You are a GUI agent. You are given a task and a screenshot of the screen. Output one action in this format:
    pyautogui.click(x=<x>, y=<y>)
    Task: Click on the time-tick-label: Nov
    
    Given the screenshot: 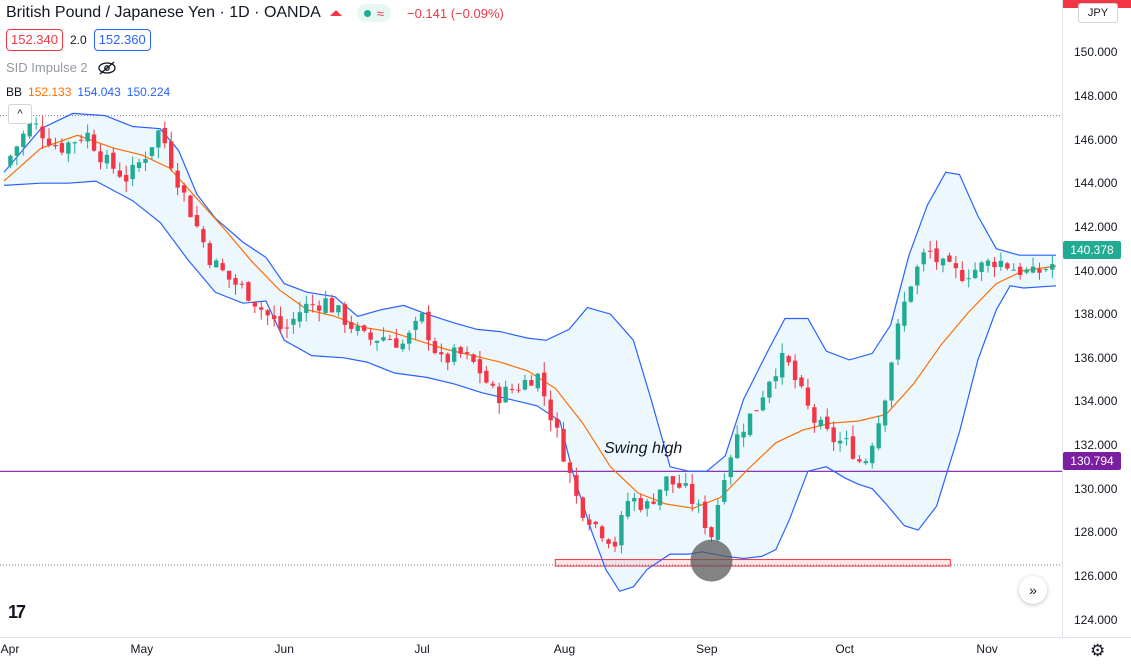 What is the action you would take?
    pyautogui.click(x=987, y=649)
    